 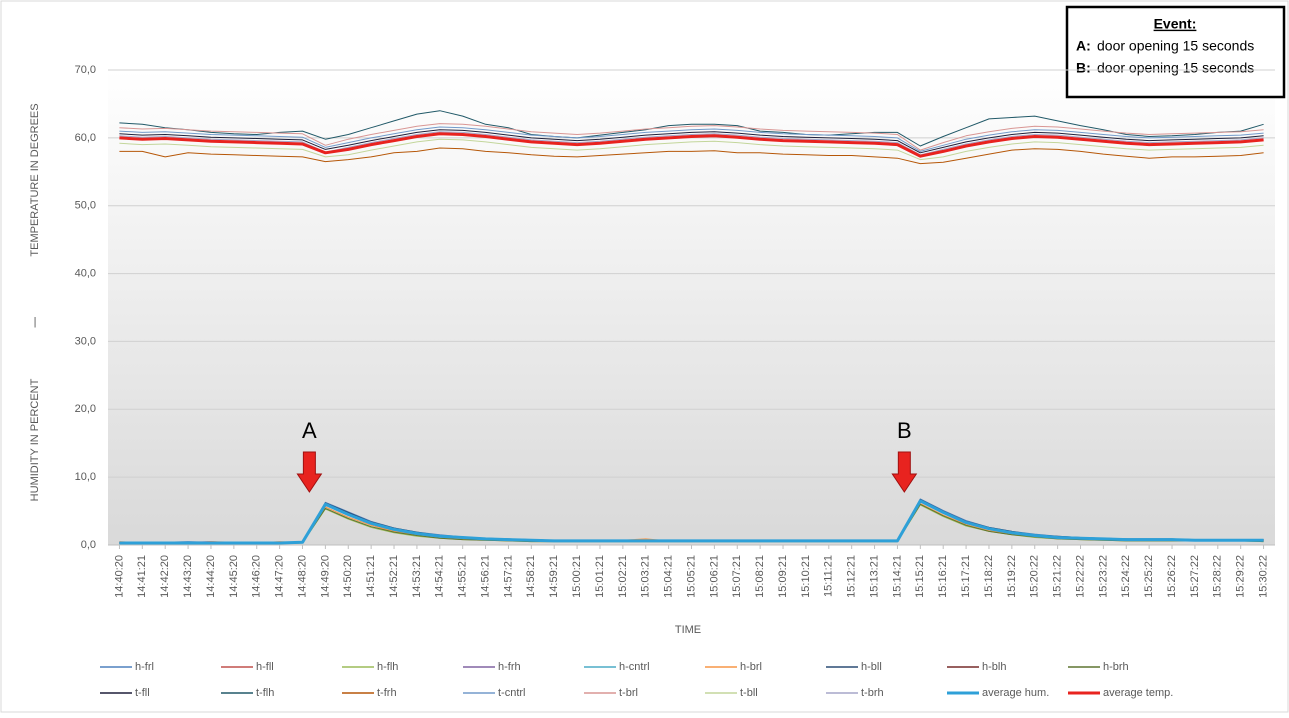 I want to click on legend-label: h-flh, so click(x=387, y=667).